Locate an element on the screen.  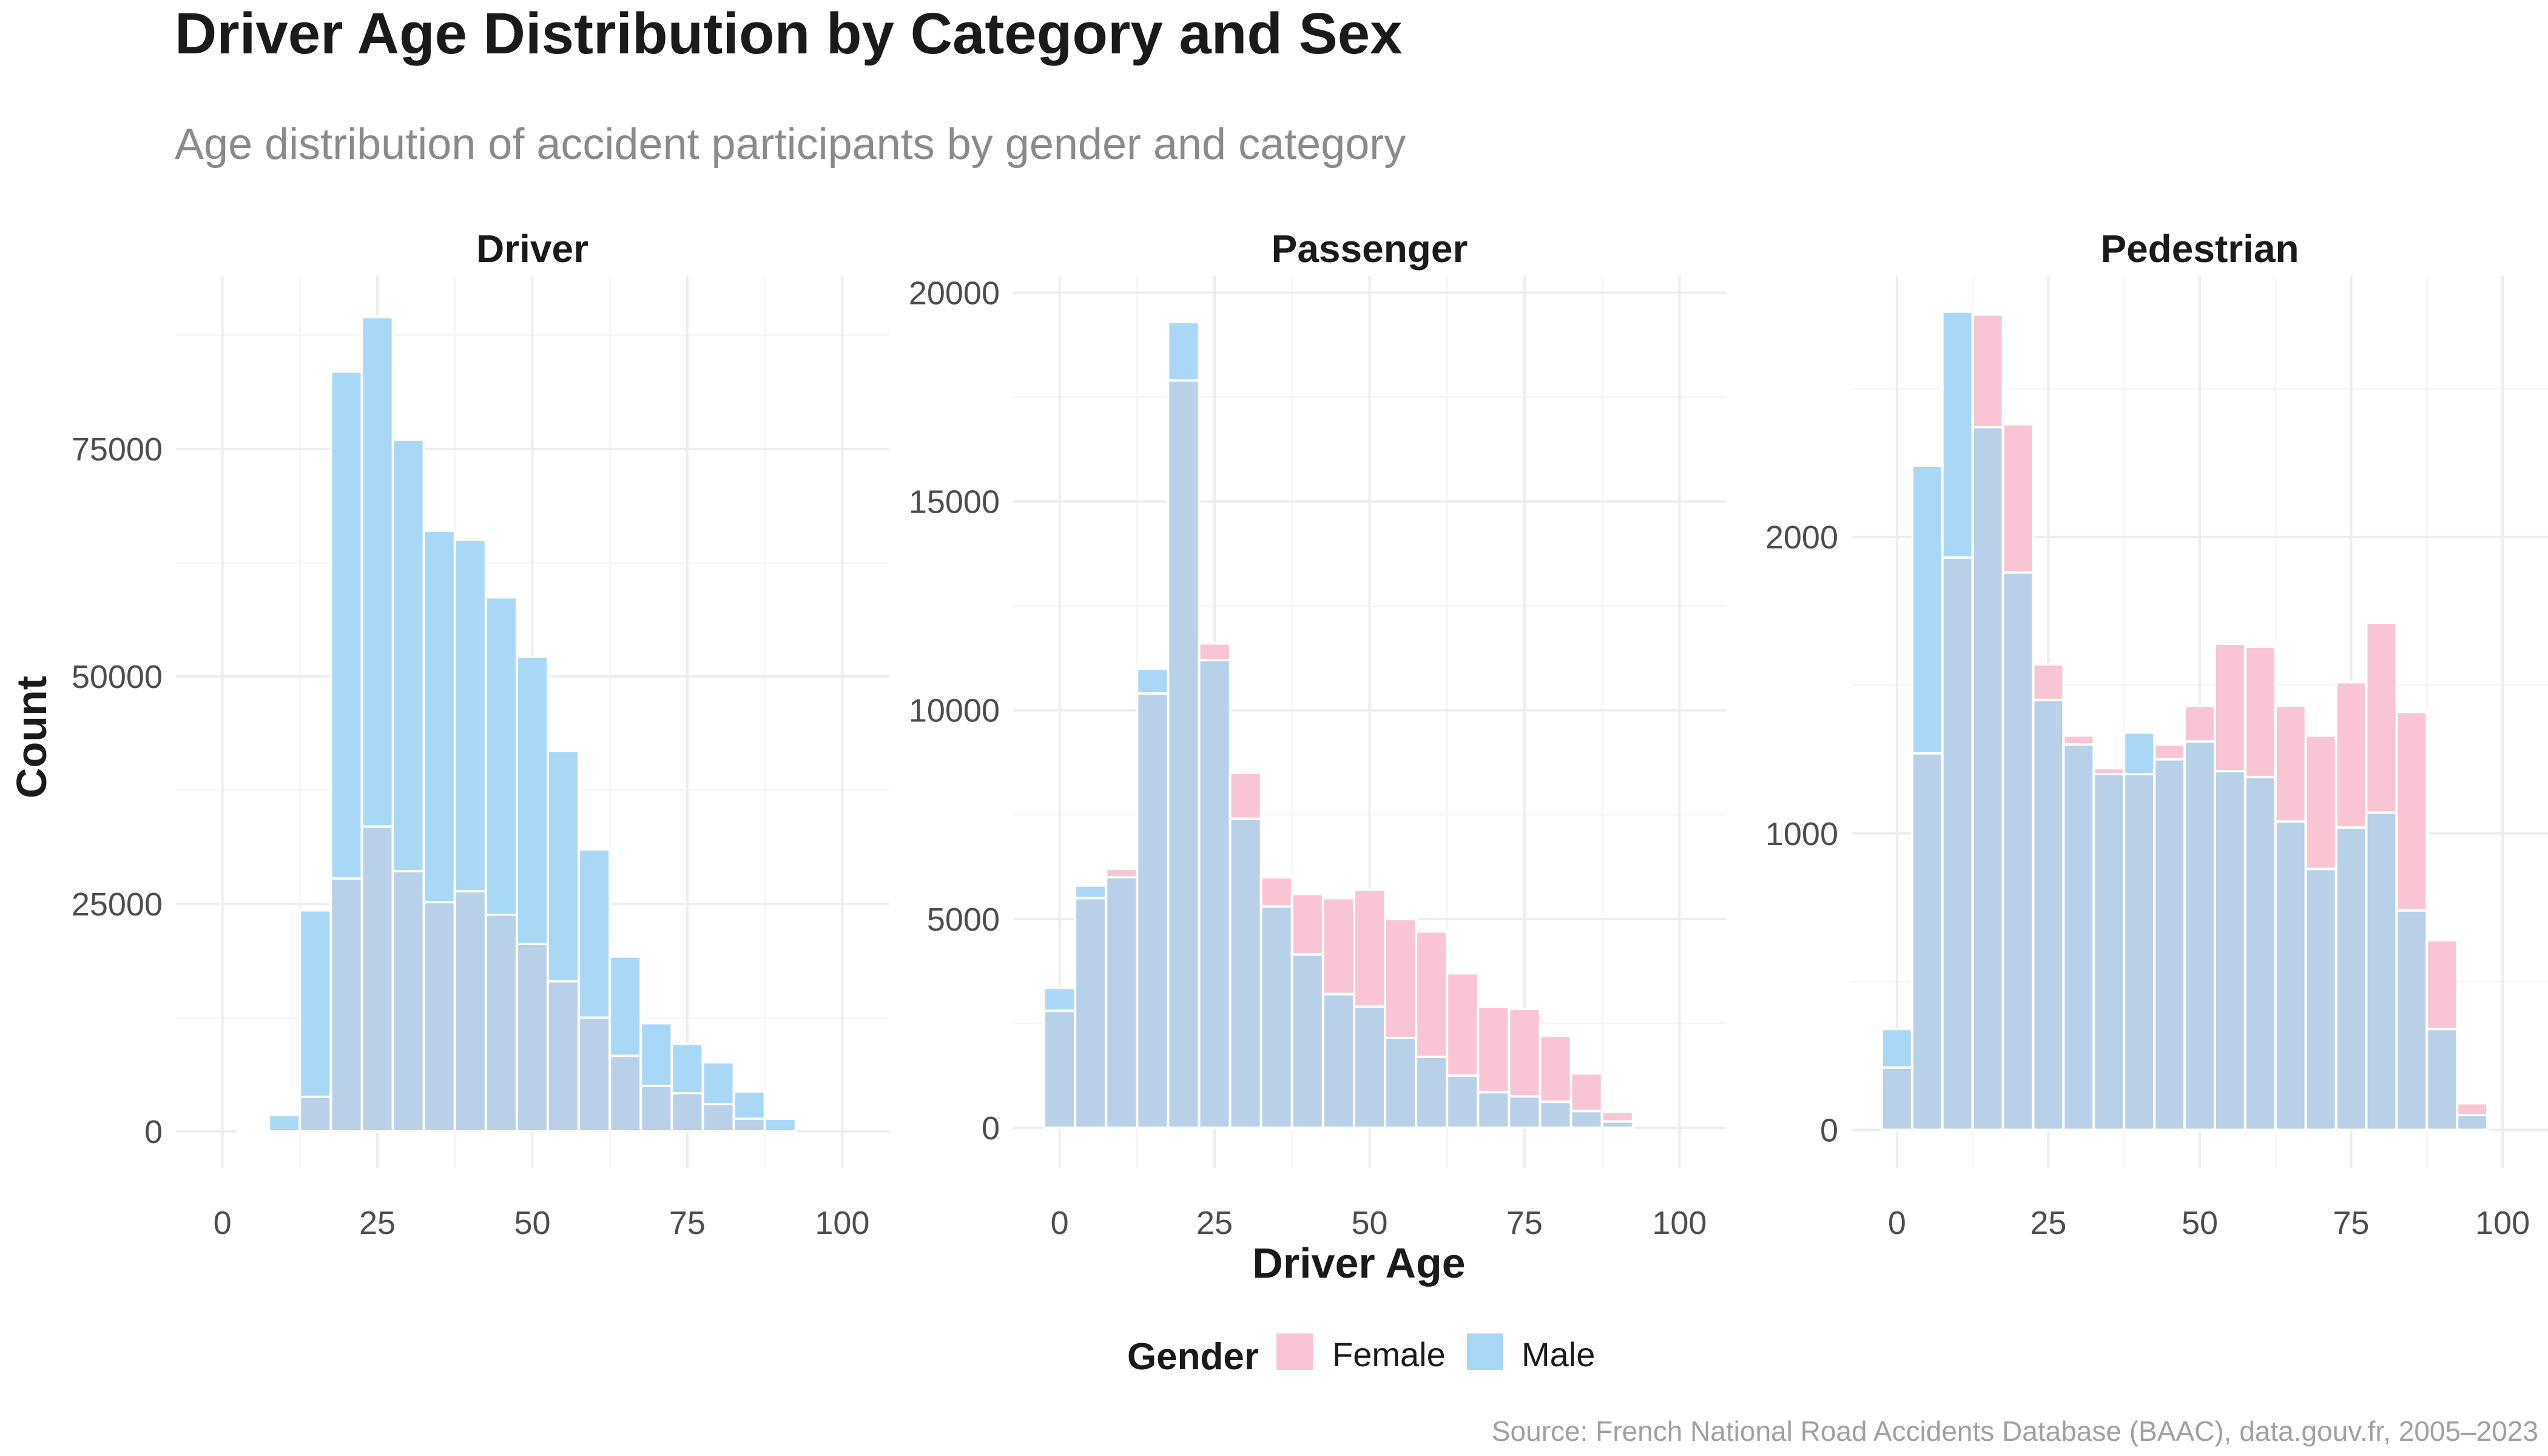
y-tick-label: 5000 is located at coordinates (963, 920).